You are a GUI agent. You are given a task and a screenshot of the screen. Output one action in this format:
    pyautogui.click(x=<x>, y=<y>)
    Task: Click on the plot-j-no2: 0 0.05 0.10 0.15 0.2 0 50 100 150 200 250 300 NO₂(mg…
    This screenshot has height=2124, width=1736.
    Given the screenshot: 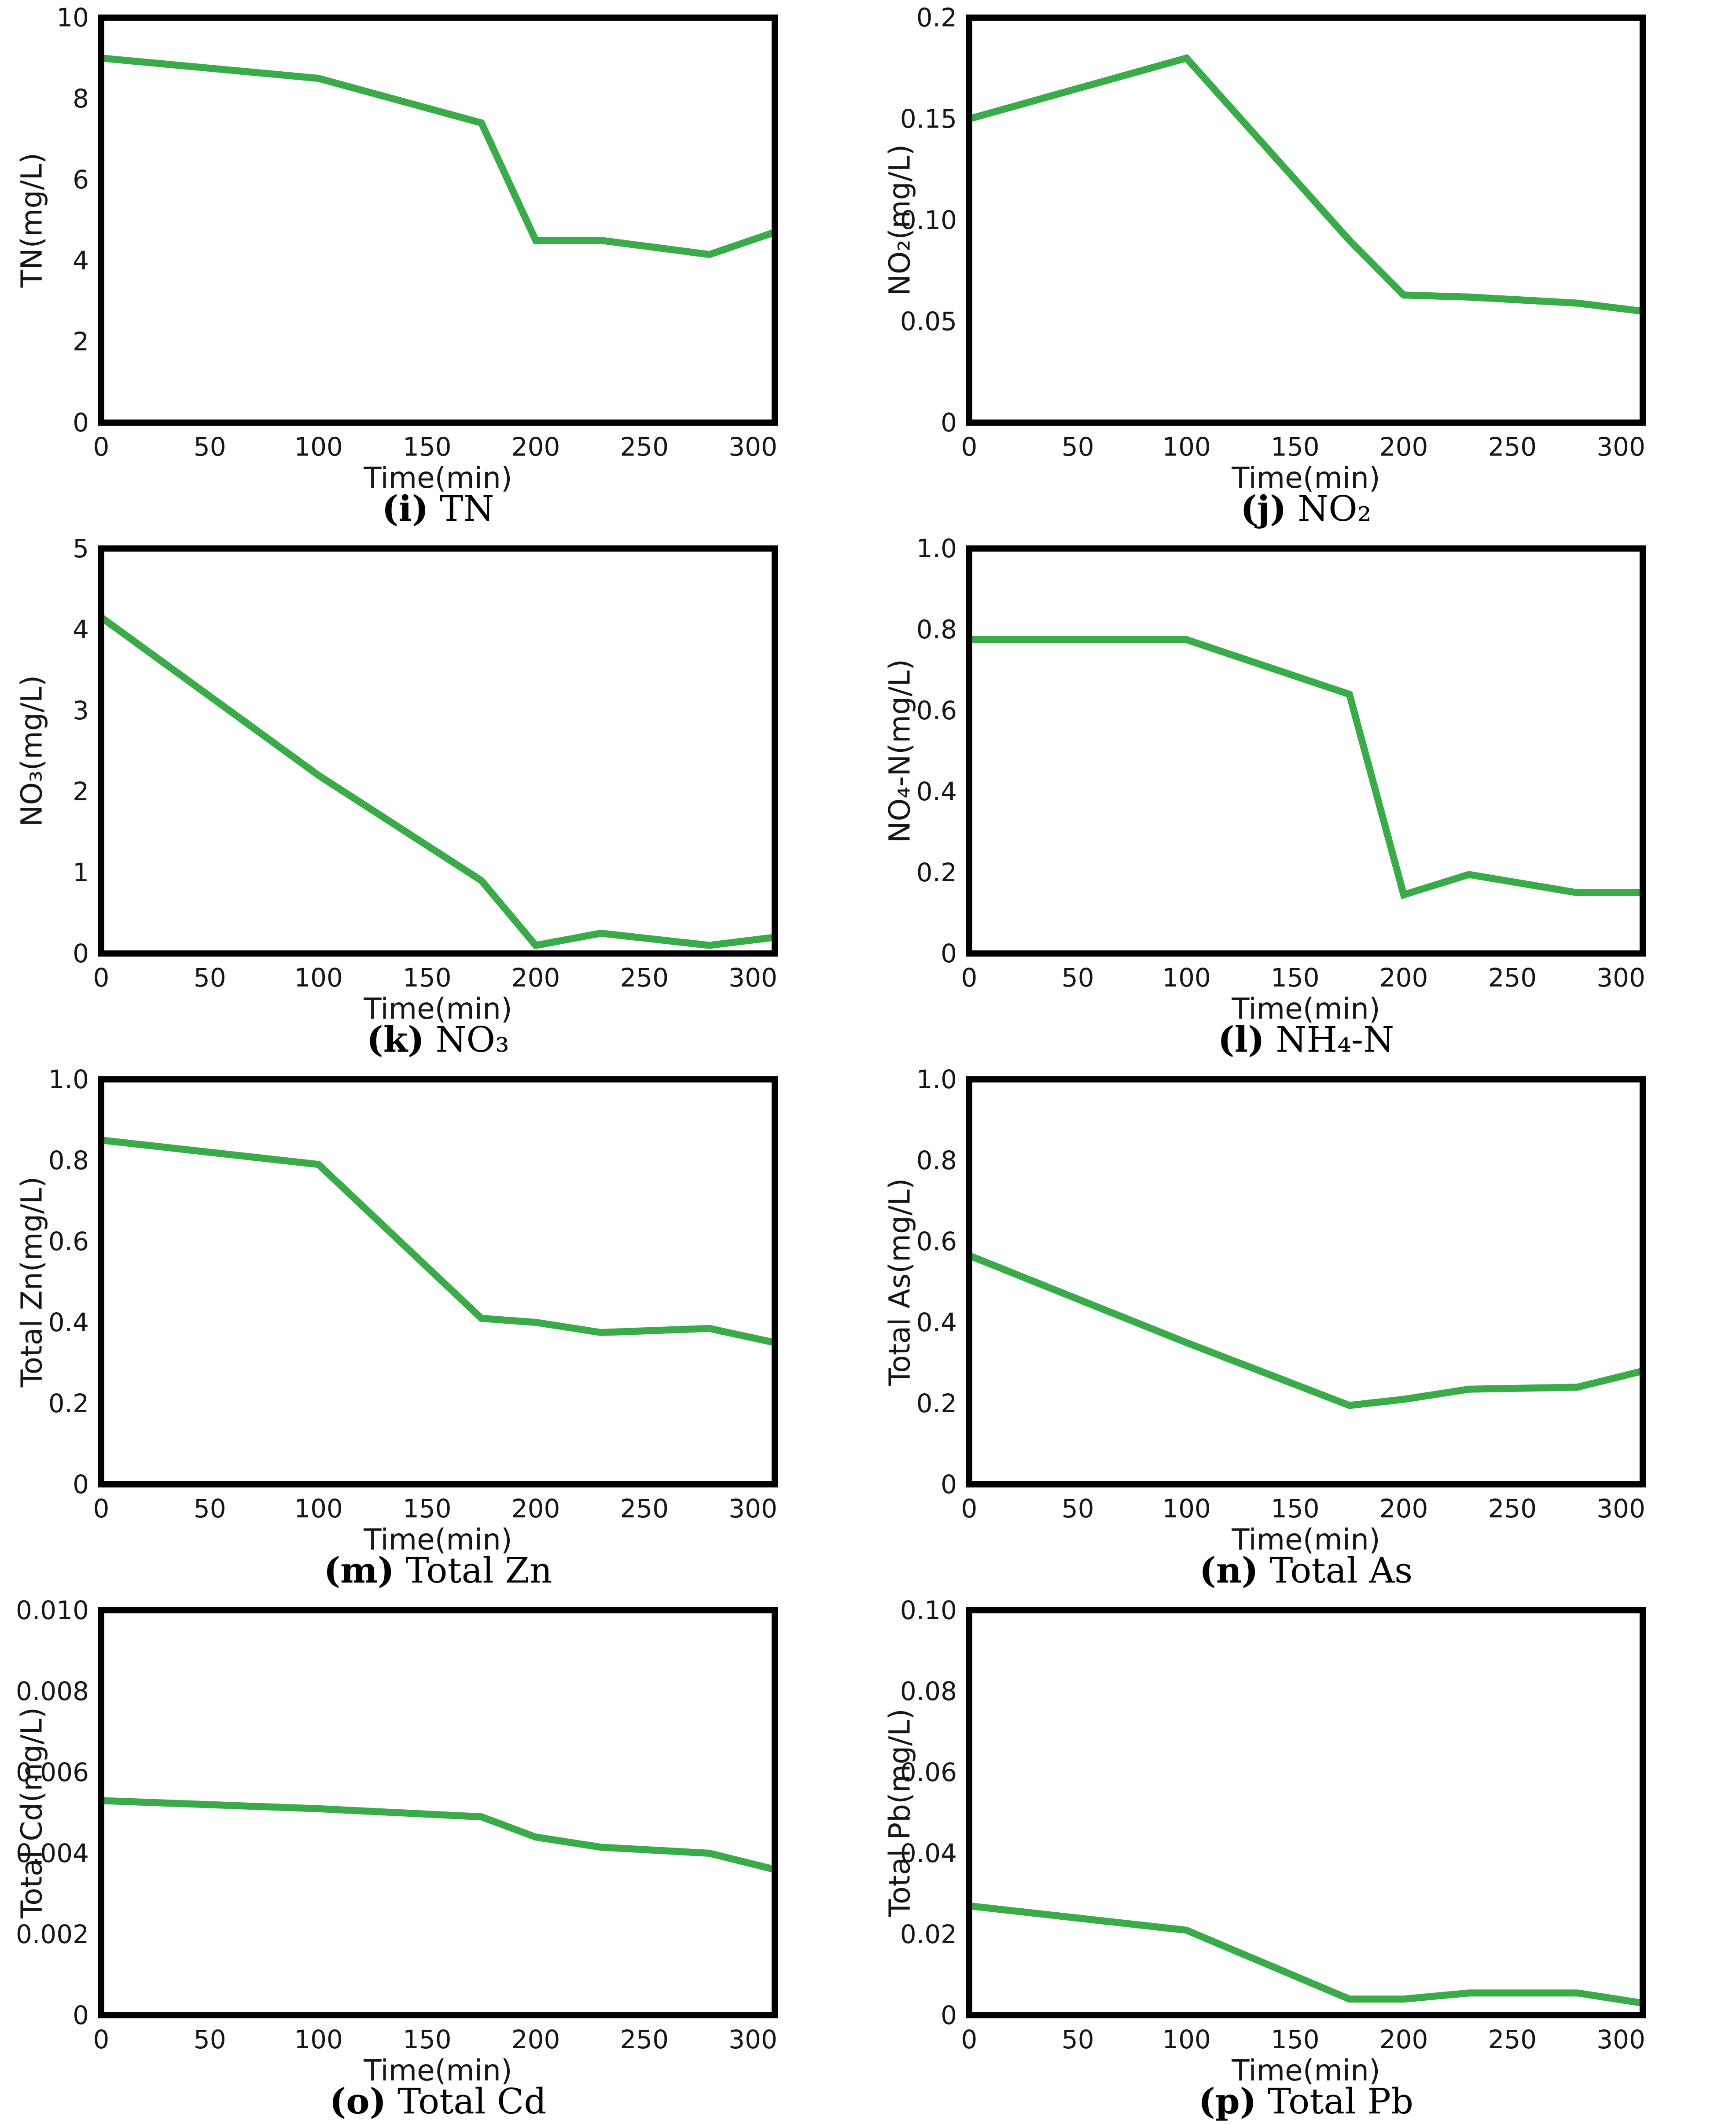 What is the action you would take?
    pyautogui.click(x=1264, y=248)
    